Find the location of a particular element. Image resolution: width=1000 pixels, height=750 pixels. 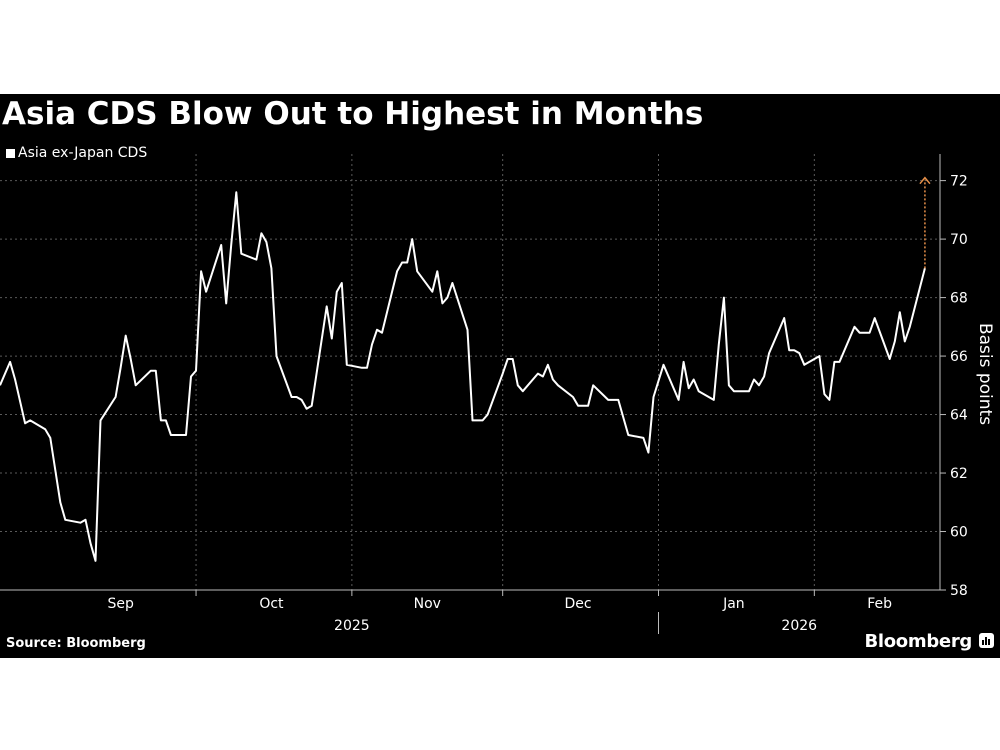

source-note: Source: Bloomberg is located at coordinates (76, 643).